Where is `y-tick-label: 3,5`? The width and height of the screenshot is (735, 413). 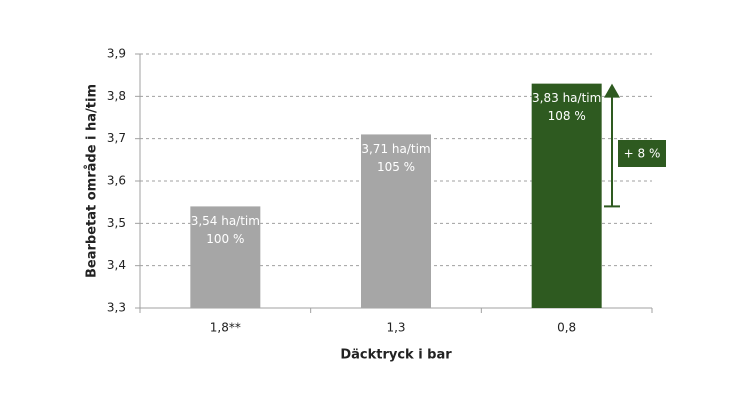
y-tick-label: 3,5 is located at coordinates (116, 223).